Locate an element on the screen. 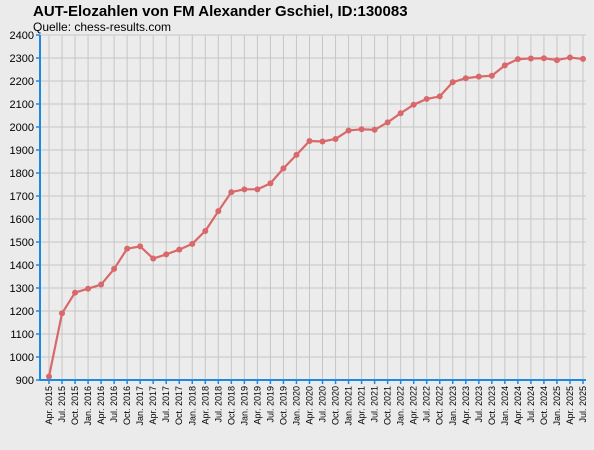 The width and height of the screenshot is (594, 450). y-tick-label: 1100 is located at coordinates (22, 335).